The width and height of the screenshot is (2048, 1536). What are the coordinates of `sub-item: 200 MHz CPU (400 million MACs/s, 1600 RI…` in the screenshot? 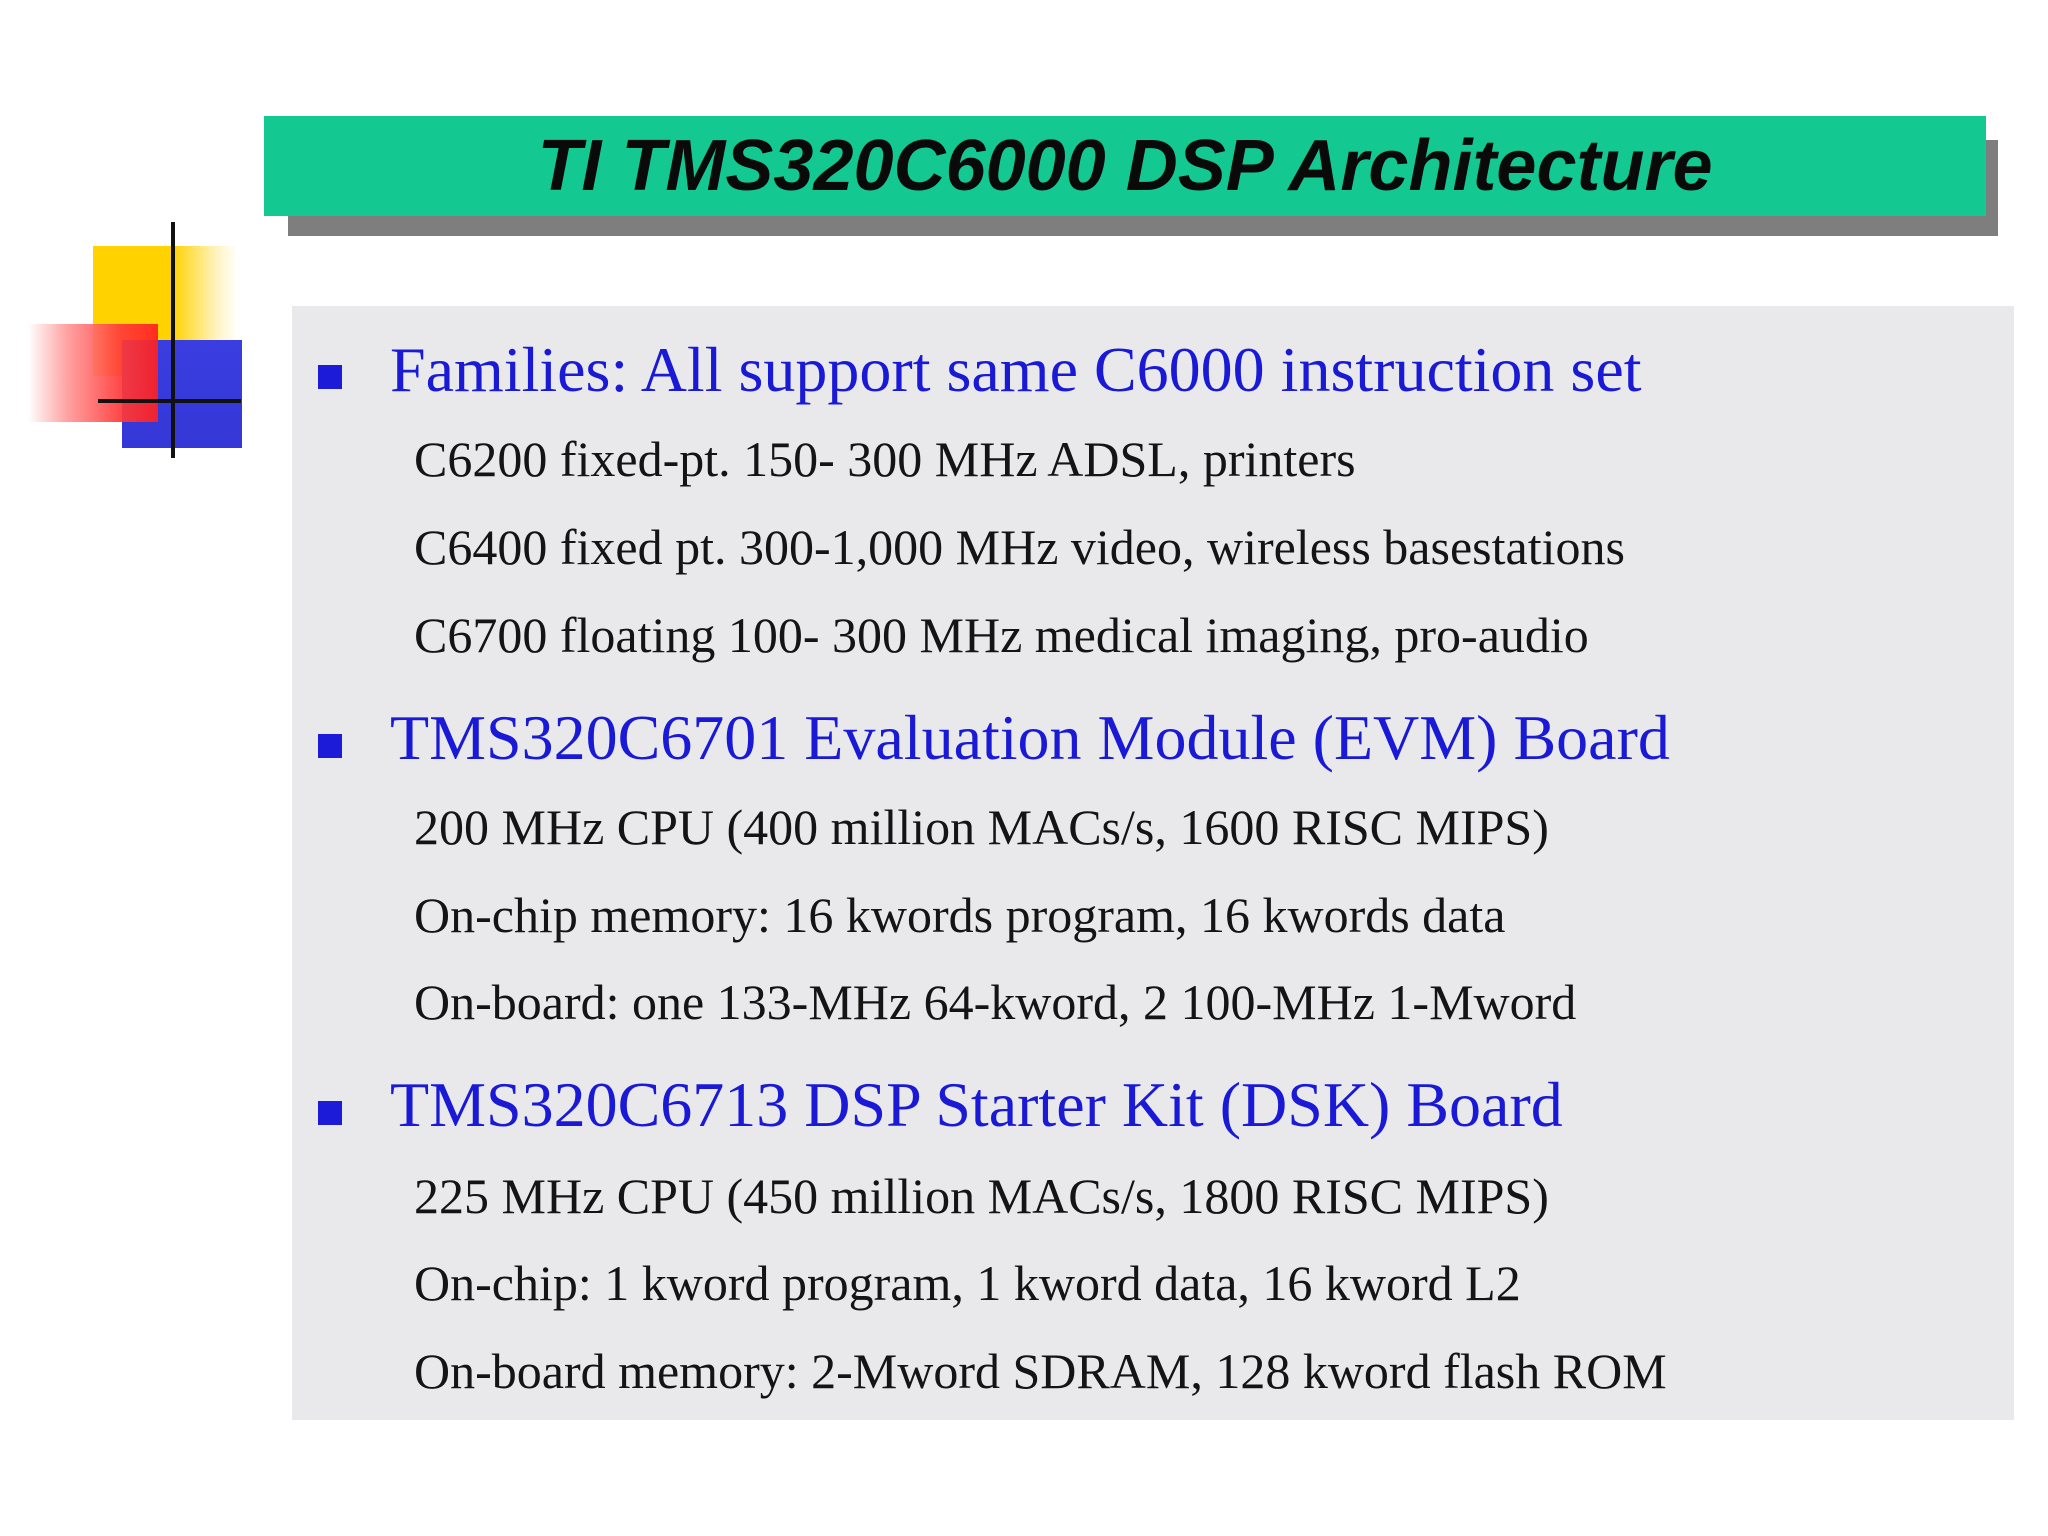 It's located at (981, 827).